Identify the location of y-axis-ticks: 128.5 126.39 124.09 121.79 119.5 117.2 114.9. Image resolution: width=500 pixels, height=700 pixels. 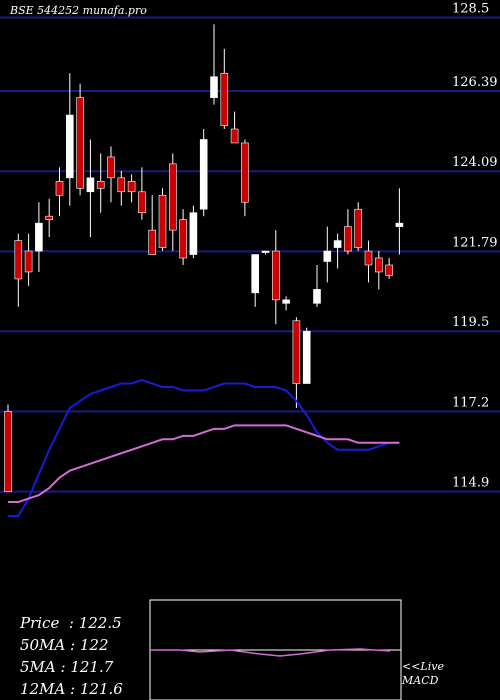
(475, 245).